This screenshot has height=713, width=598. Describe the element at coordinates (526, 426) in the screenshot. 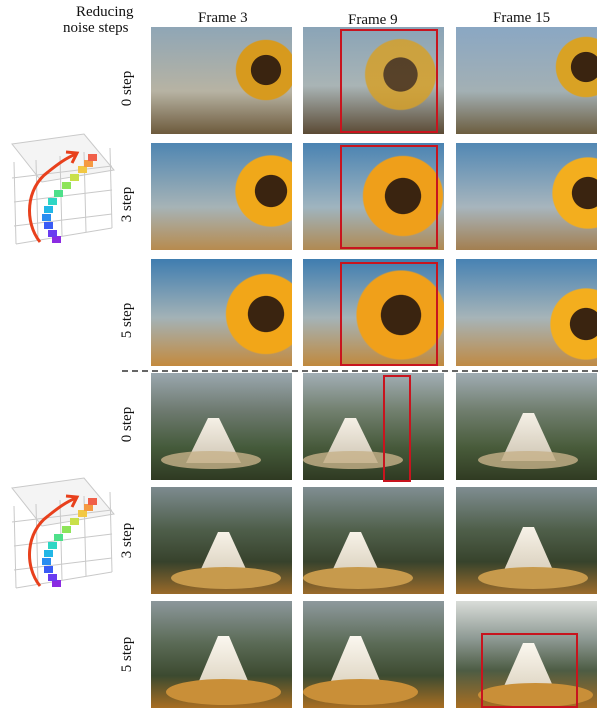

I see `image-temple-0step-frame15` at that location.